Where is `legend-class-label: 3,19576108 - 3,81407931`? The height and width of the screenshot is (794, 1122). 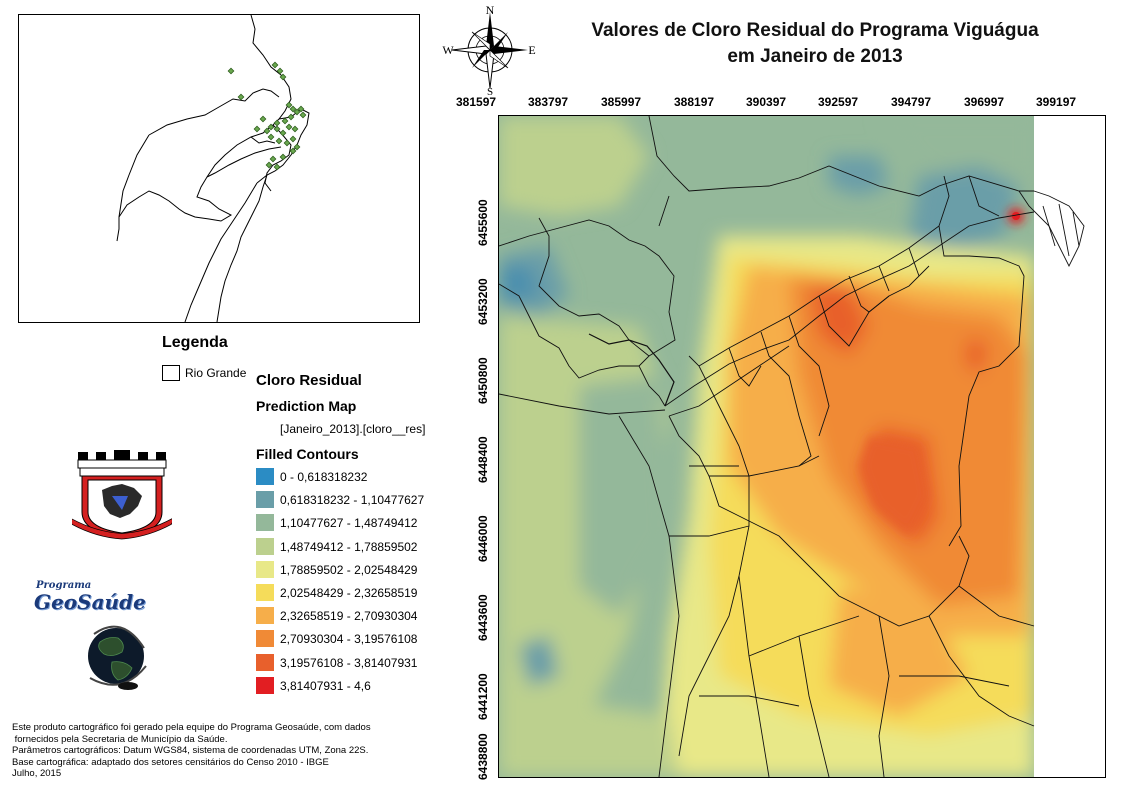
legend-class-label: 3,19576108 - 3,81407931 is located at coordinates (349, 662).